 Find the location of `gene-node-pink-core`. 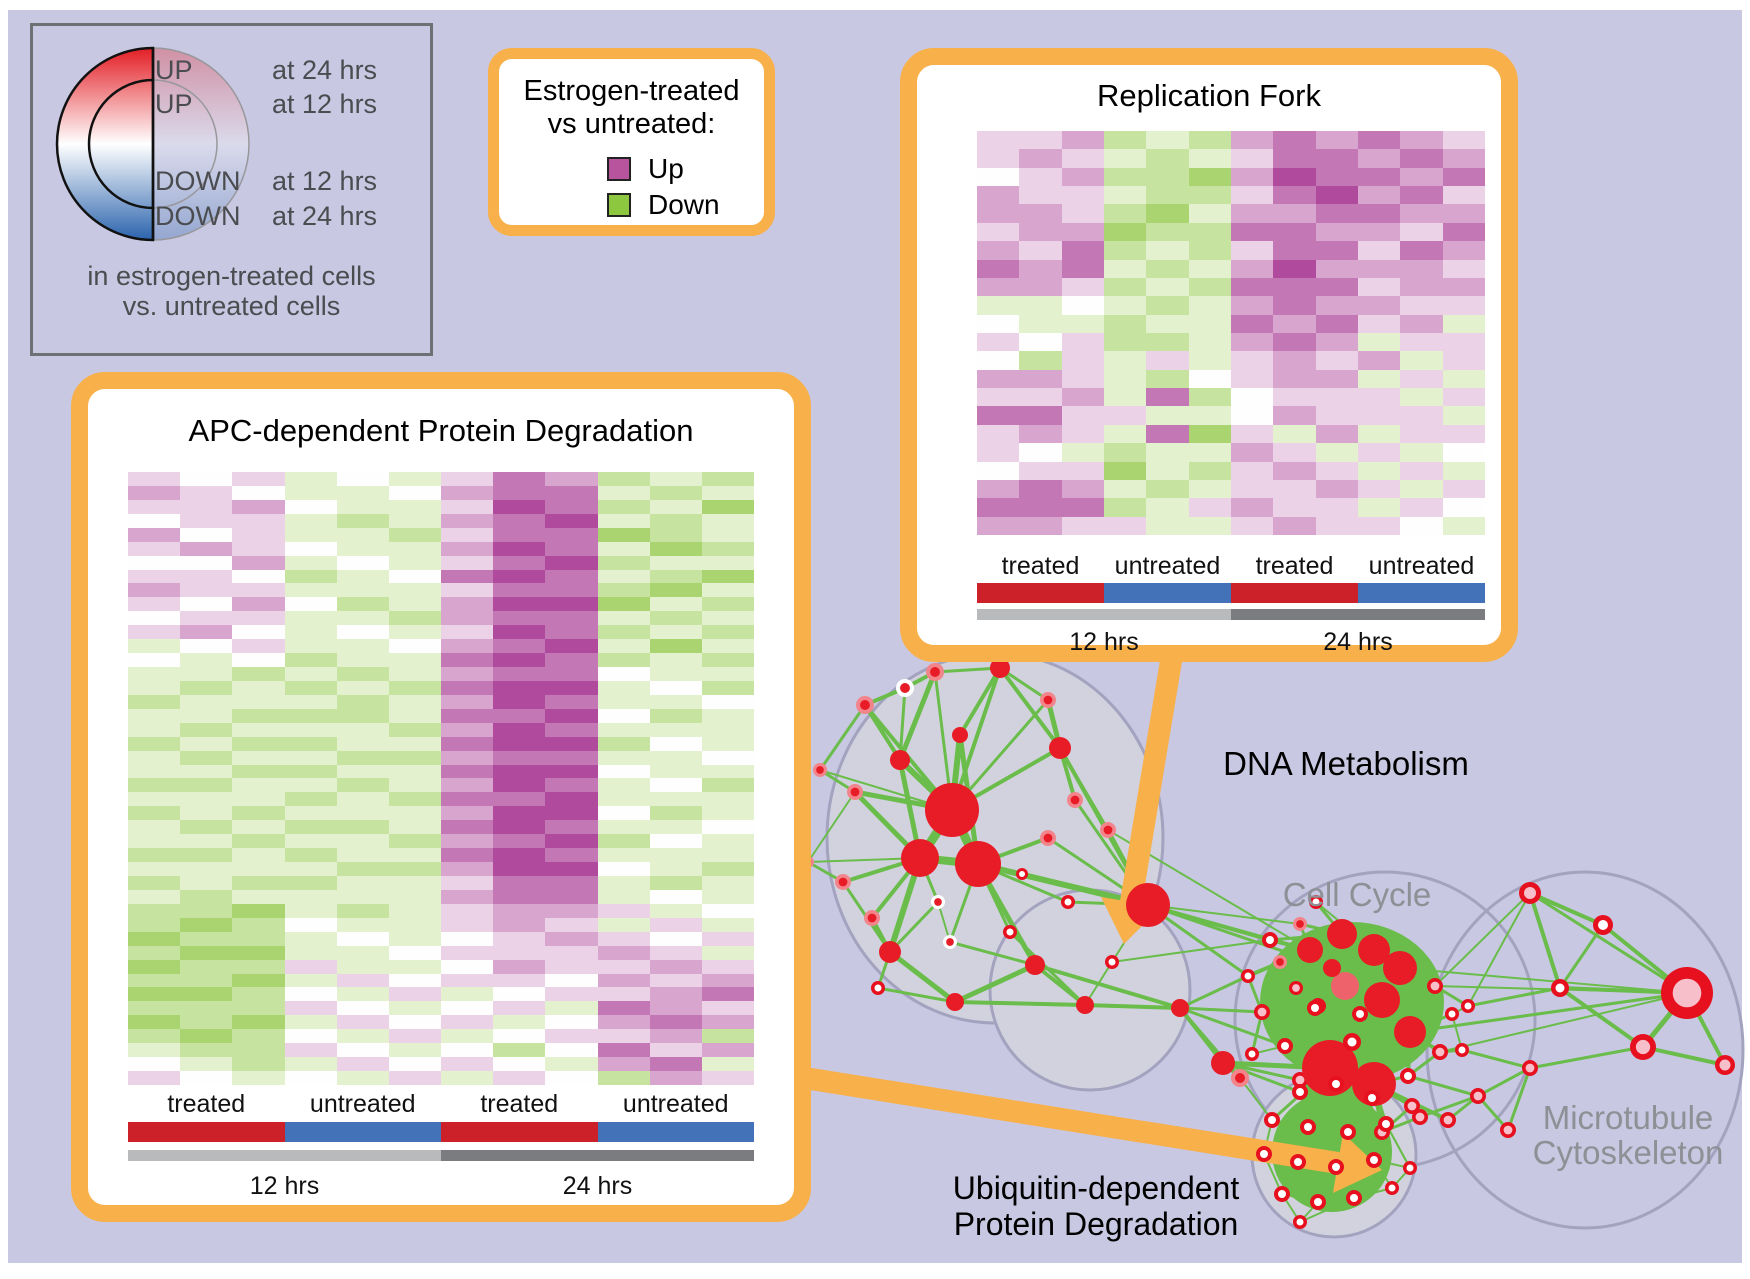

gene-node-pink-core is located at coordinates (1296, 988).